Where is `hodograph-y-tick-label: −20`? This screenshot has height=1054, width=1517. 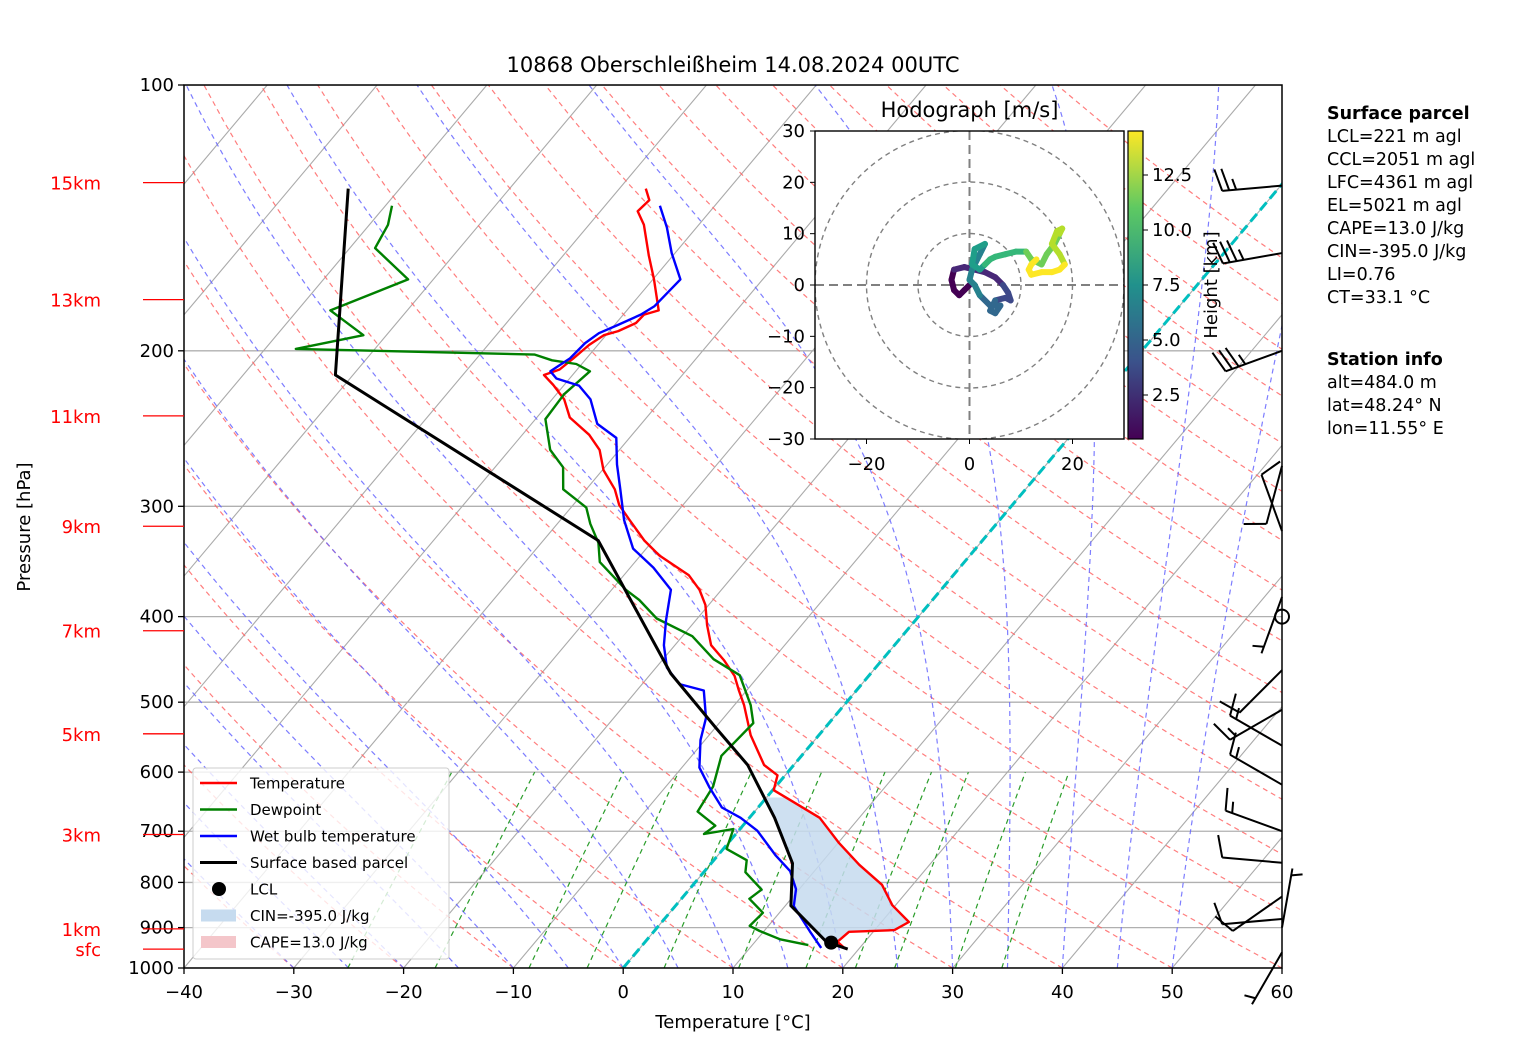 hodograph-y-tick-label: −20 is located at coordinates (786, 388).